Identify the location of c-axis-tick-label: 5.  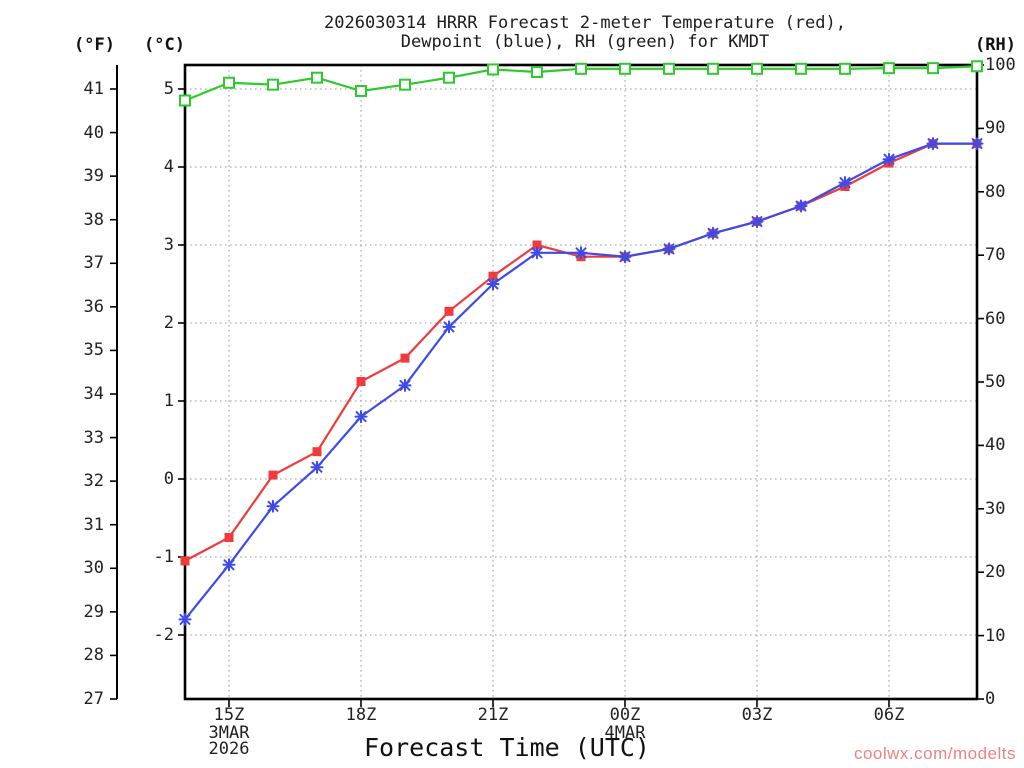
(168, 89).